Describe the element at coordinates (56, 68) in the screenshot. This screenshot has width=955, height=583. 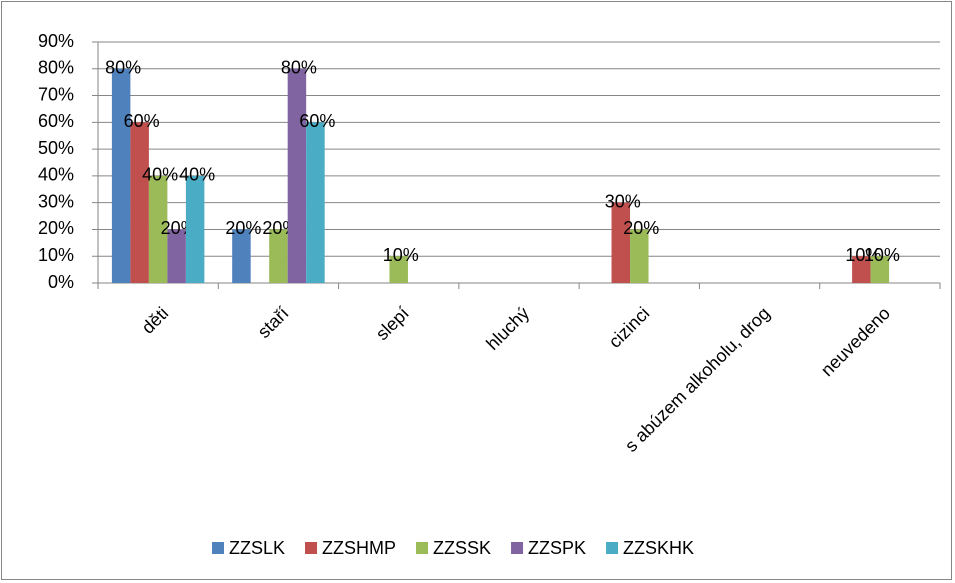
I see `y-tick-label: 80%` at that location.